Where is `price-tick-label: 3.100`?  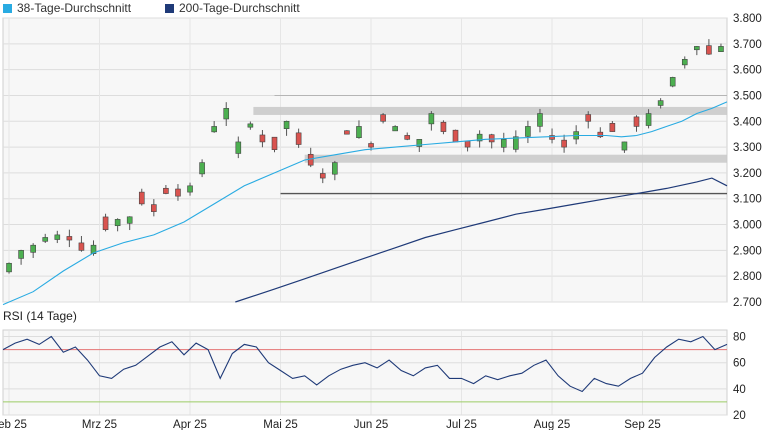
price-tick-label: 3.100 is located at coordinates (747, 200).